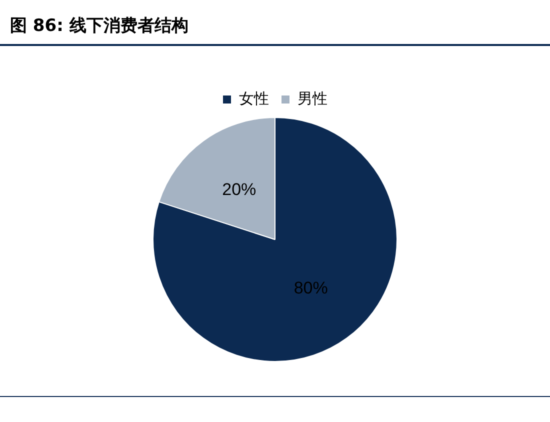 The width and height of the screenshot is (550, 422). What do you see at coordinates (311, 288) in the screenshot?
I see `data-label: 80%` at bounding box center [311, 288].